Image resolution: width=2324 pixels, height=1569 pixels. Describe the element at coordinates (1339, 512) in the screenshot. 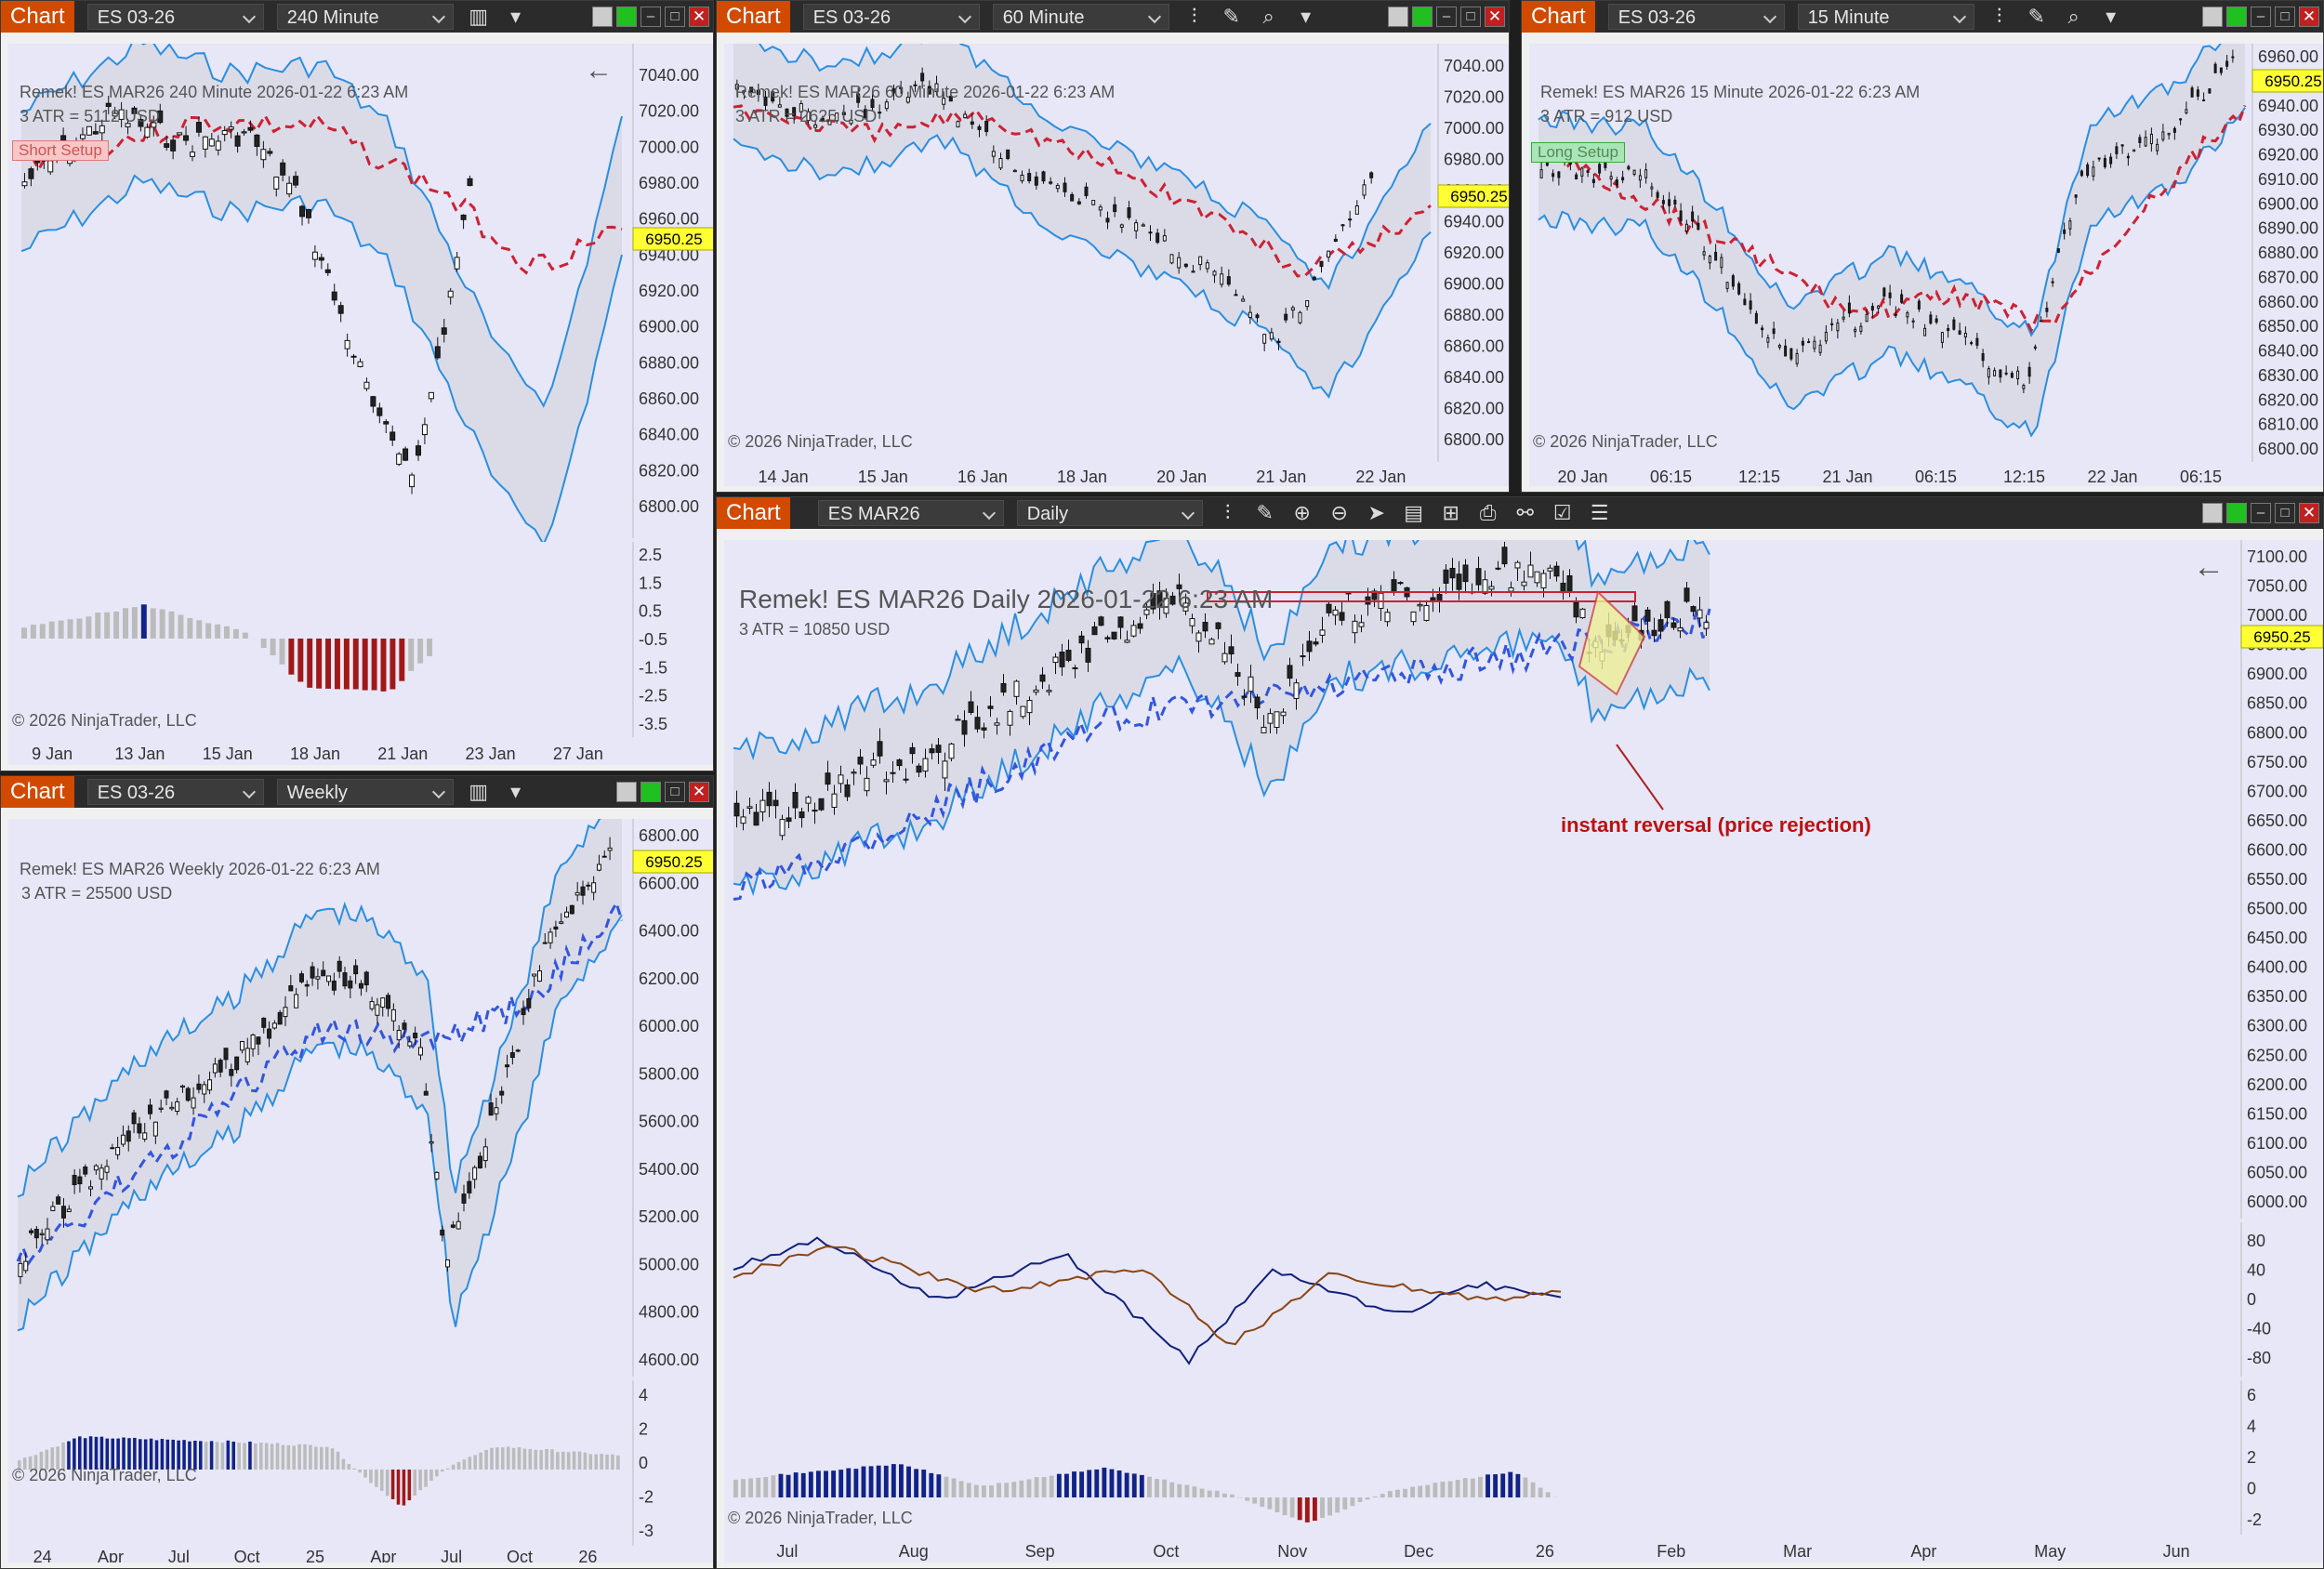

I see `zoom-out-icon: ⊖` at that location.